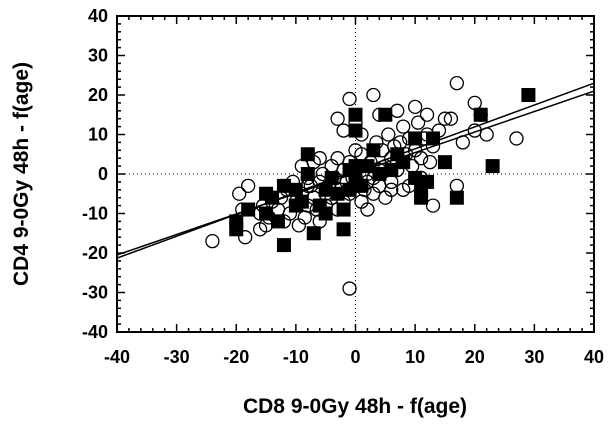  I want to click on y-tick-label: 40, so click(98, 16).